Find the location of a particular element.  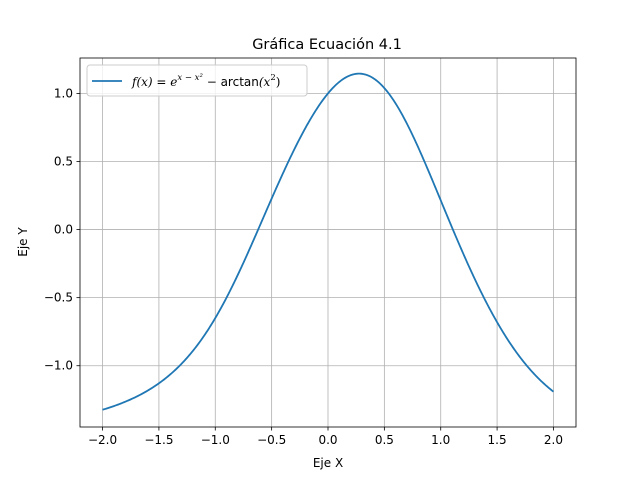

y-tick-label: 0.0 is located at coordinates (63, 230).